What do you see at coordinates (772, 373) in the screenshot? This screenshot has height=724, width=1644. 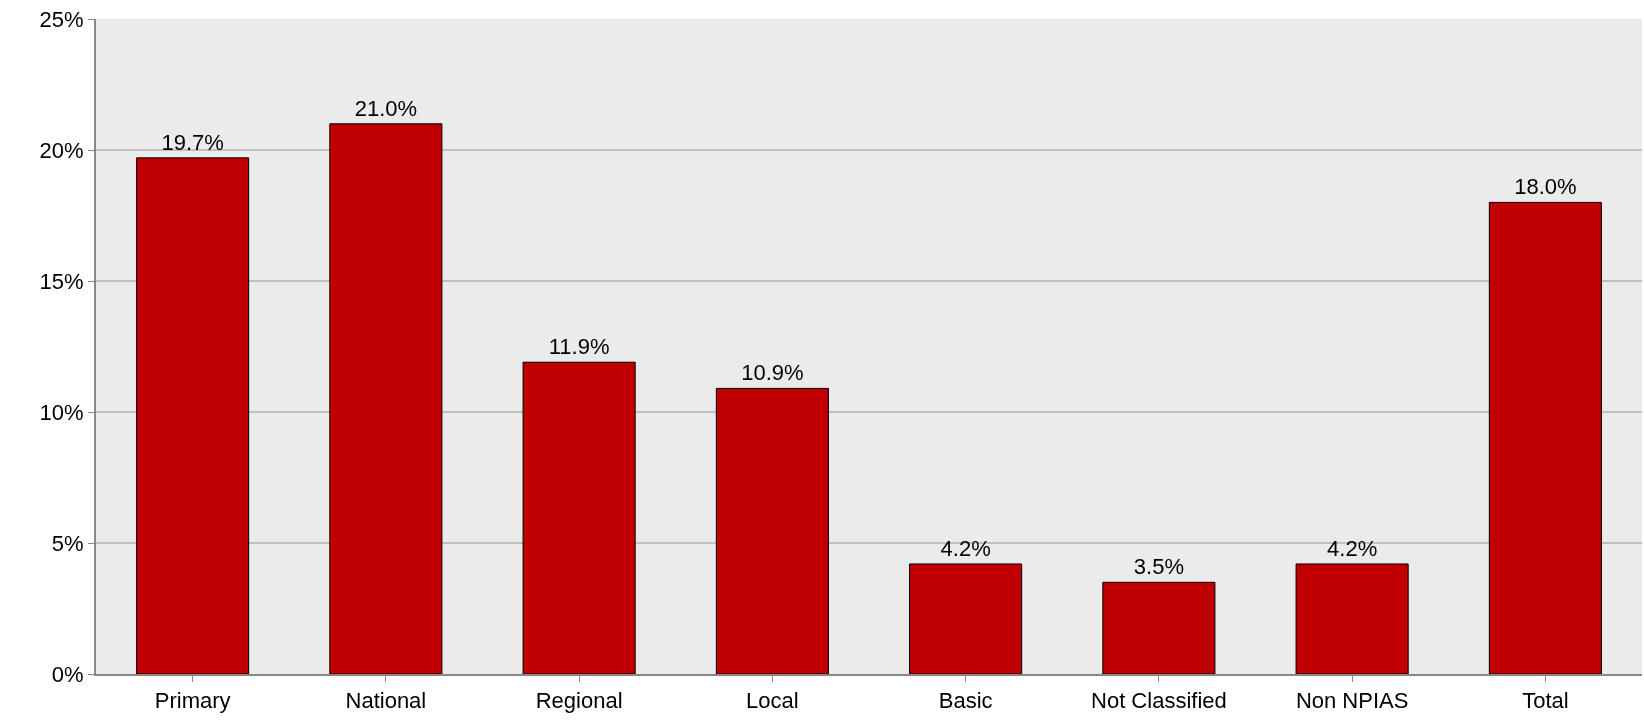 I see `data-label: 10.9%` at bounding box center [772, 373].